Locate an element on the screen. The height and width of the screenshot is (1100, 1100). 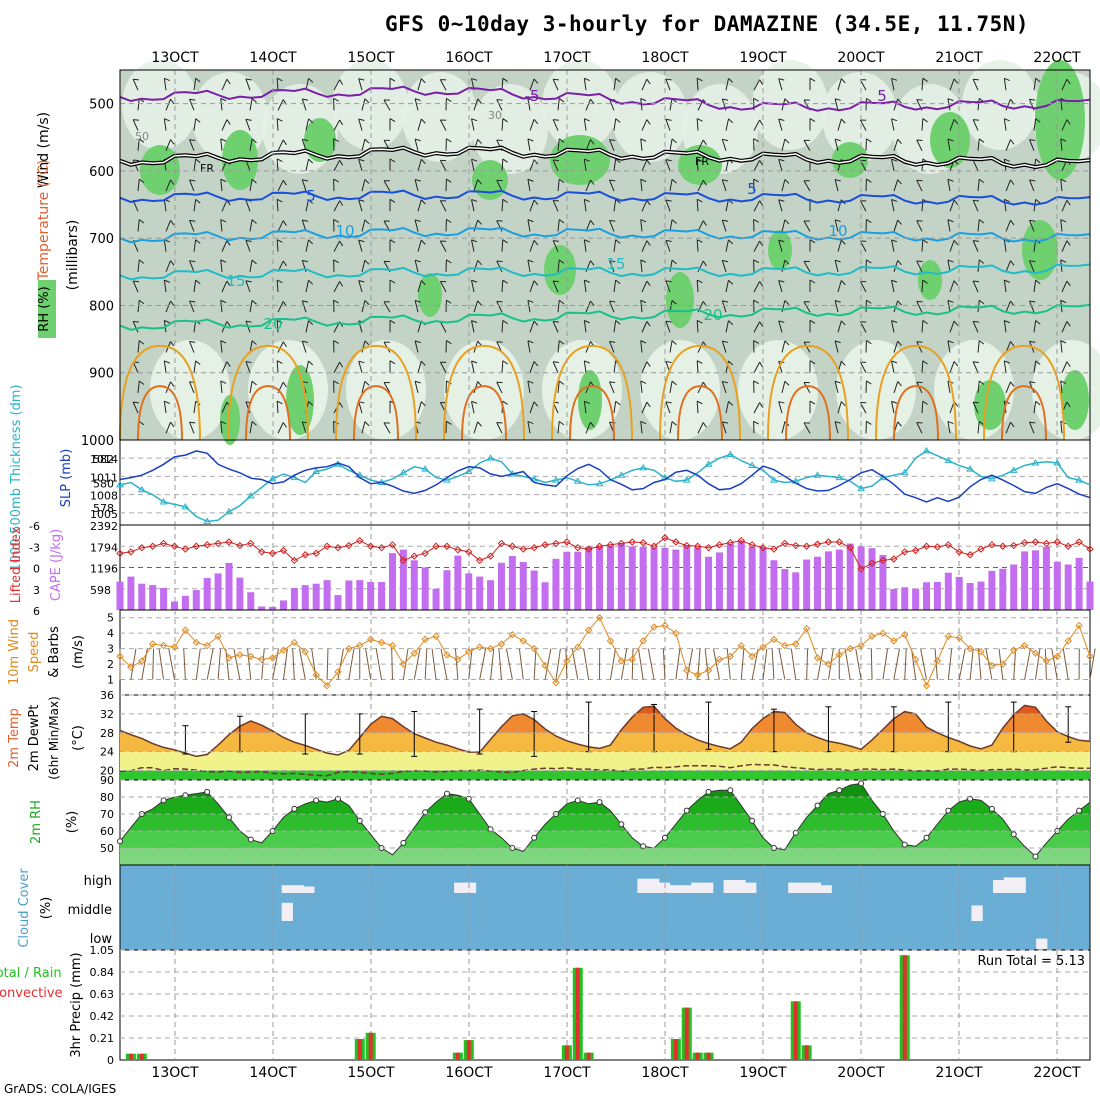
cape-ytick: 598 is located at coordinates (100, 590).